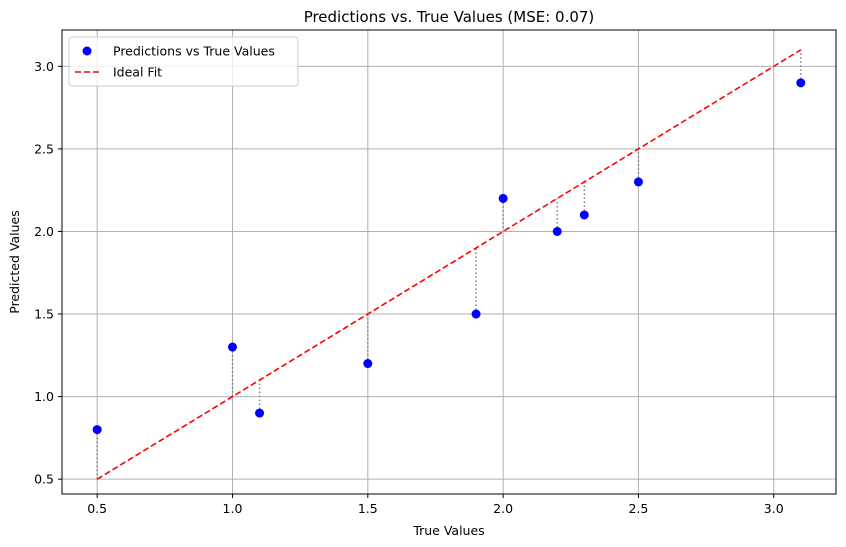  I want to click on x-tick-label: 1.5, so click(368, 508).